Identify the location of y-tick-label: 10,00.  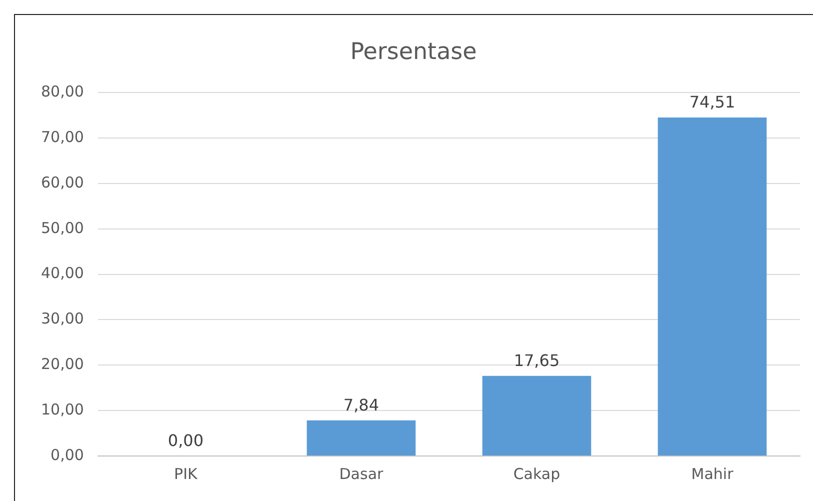
(62, 409).